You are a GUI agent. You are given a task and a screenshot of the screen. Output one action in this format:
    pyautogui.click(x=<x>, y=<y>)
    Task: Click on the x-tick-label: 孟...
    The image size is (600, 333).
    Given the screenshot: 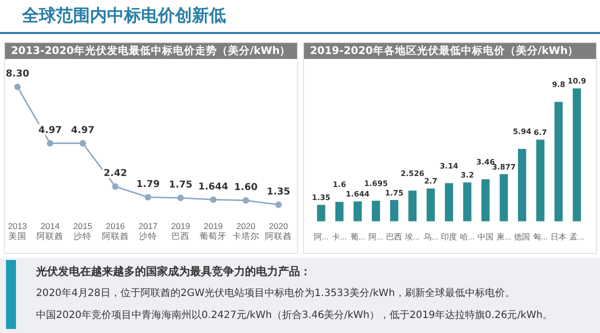 What is the action you would take?
    pyautogui.click(x=577, y=237)
    